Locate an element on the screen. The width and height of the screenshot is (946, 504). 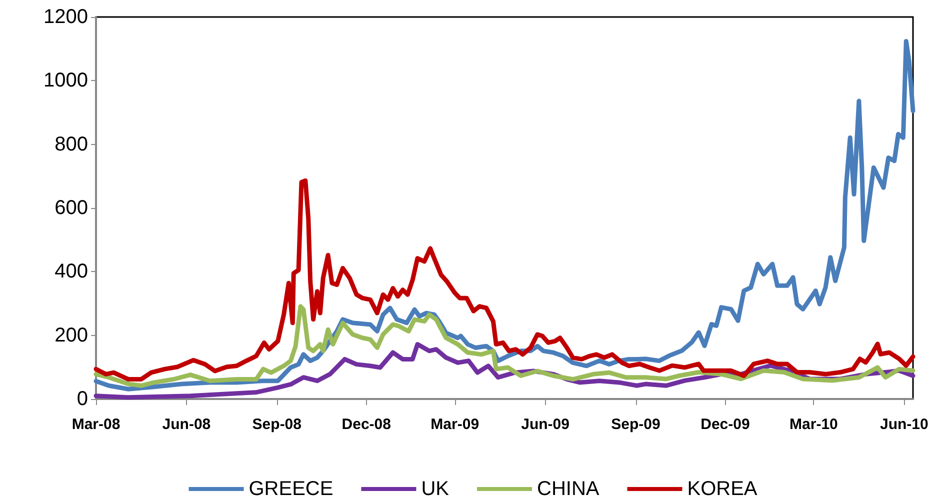
legend-label: UK is located at coordinates (435, 489).